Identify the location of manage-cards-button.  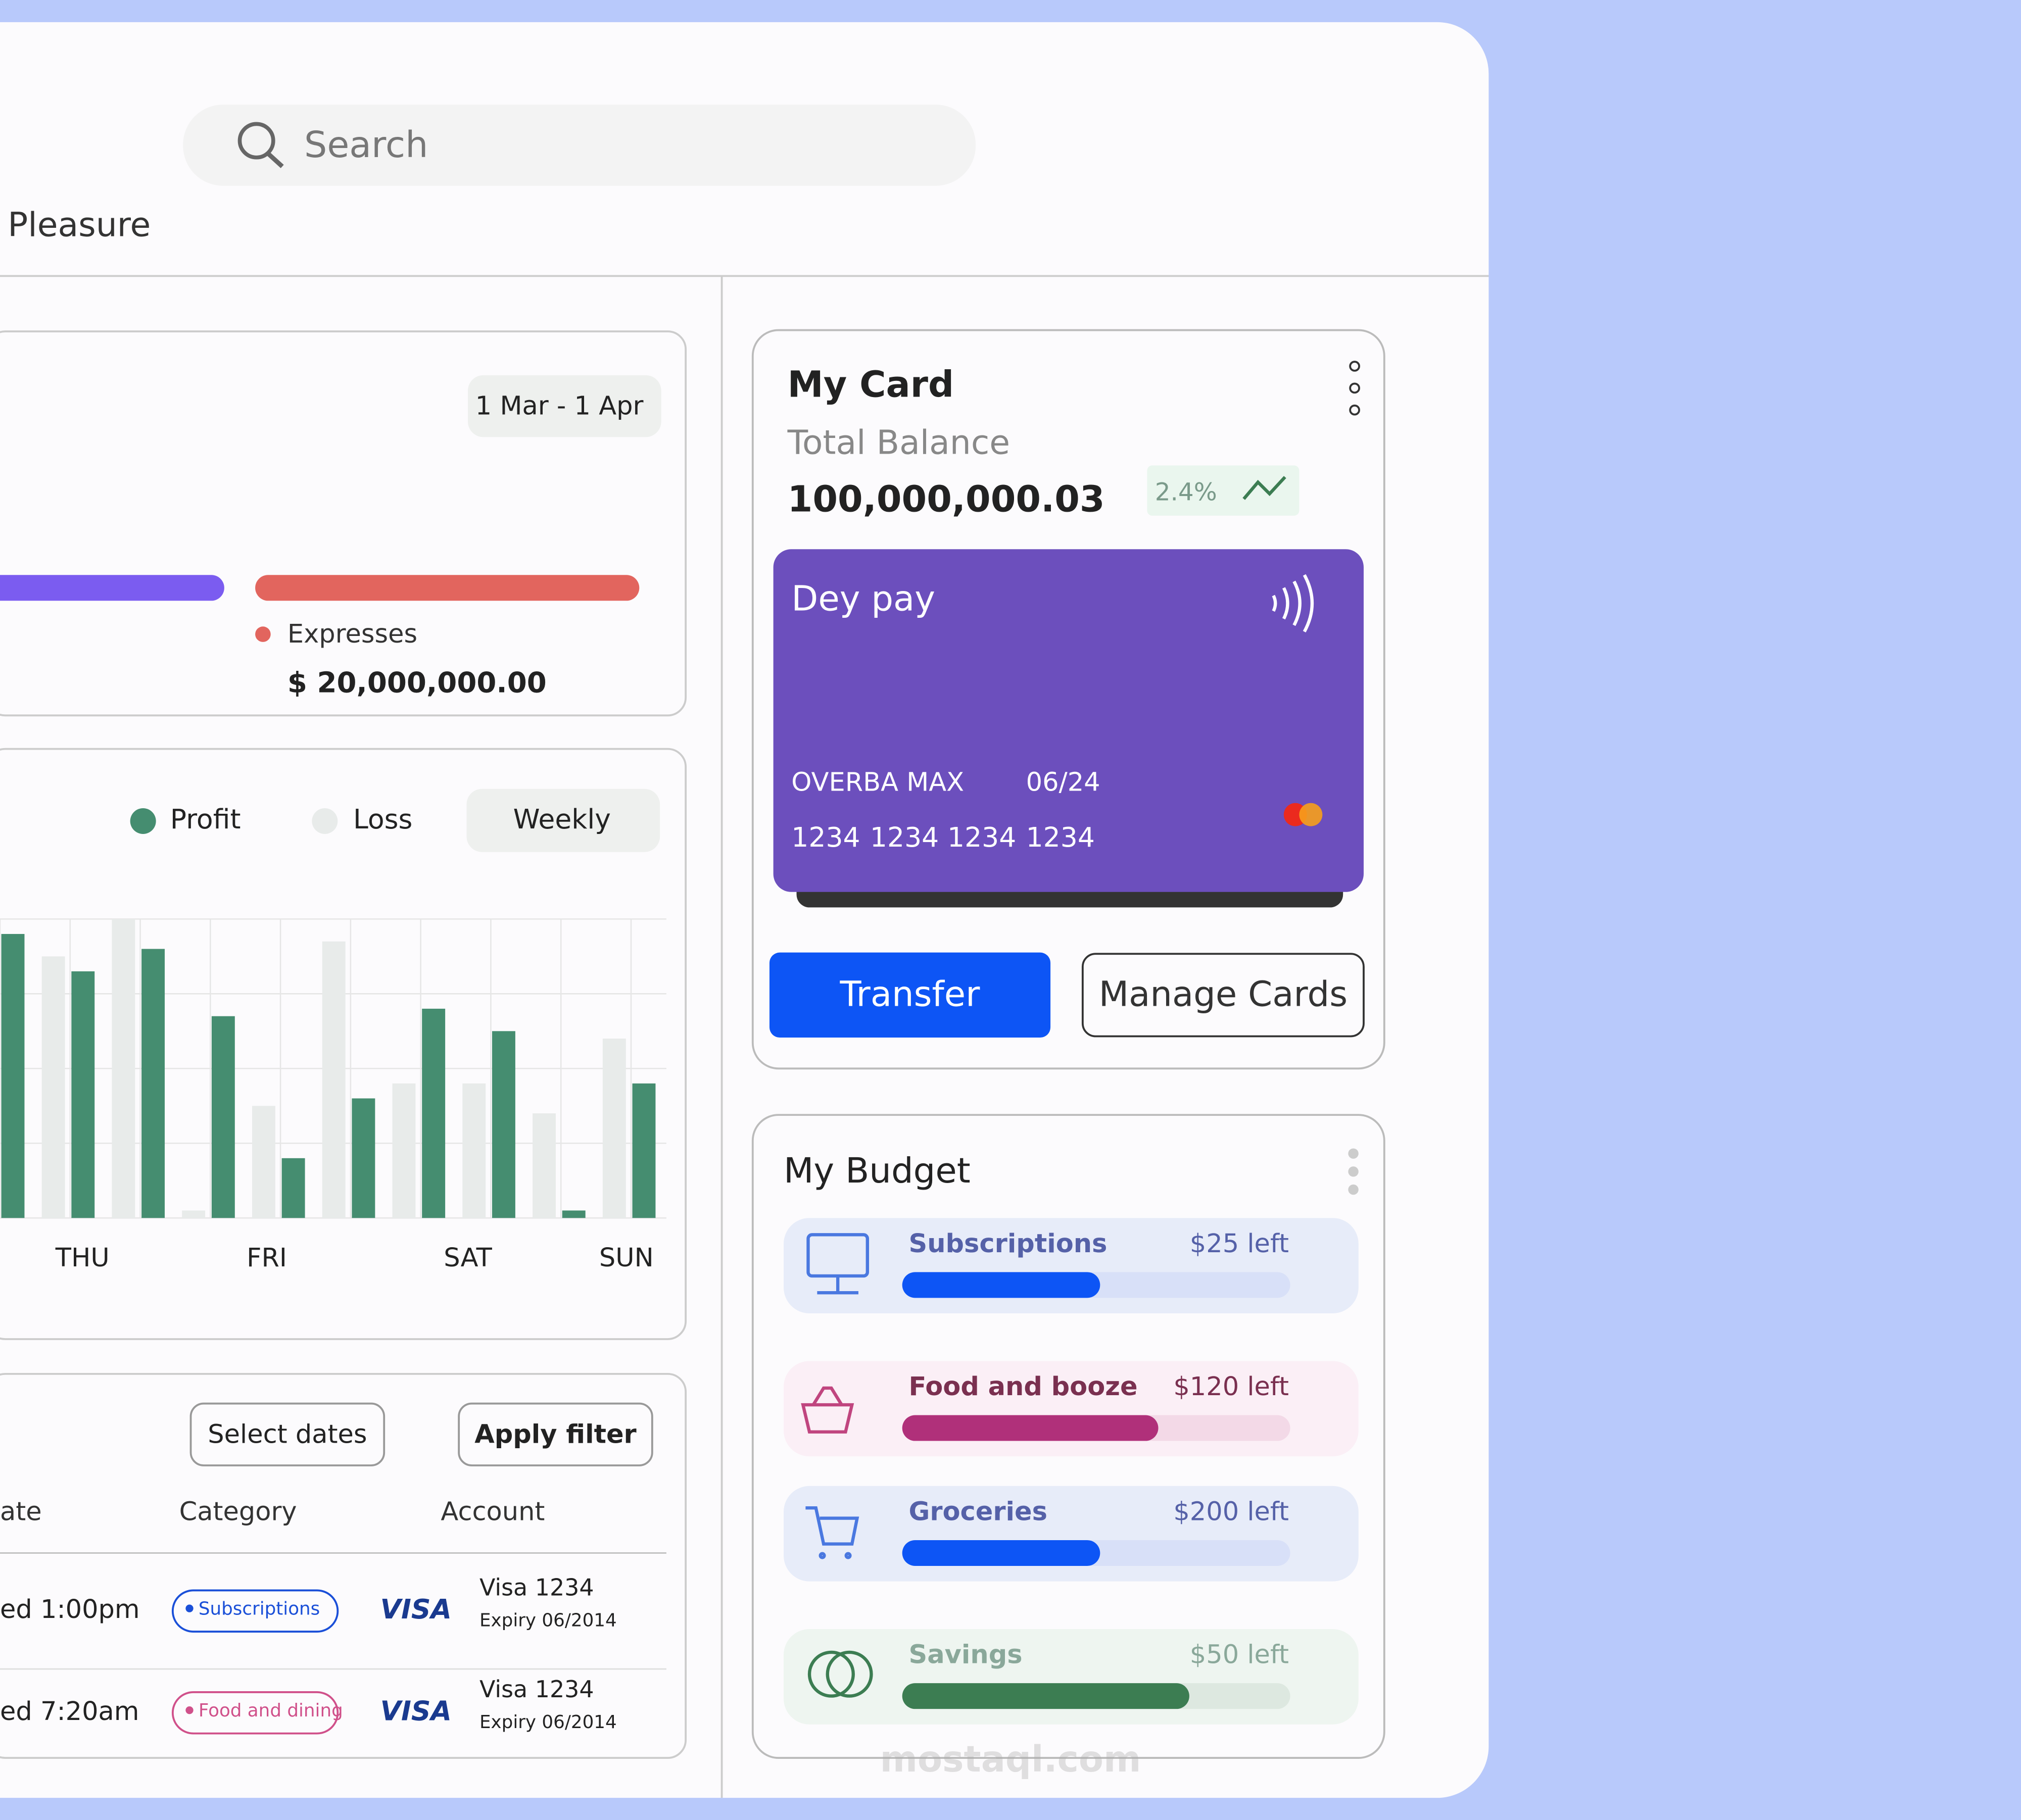
(1223, 995).